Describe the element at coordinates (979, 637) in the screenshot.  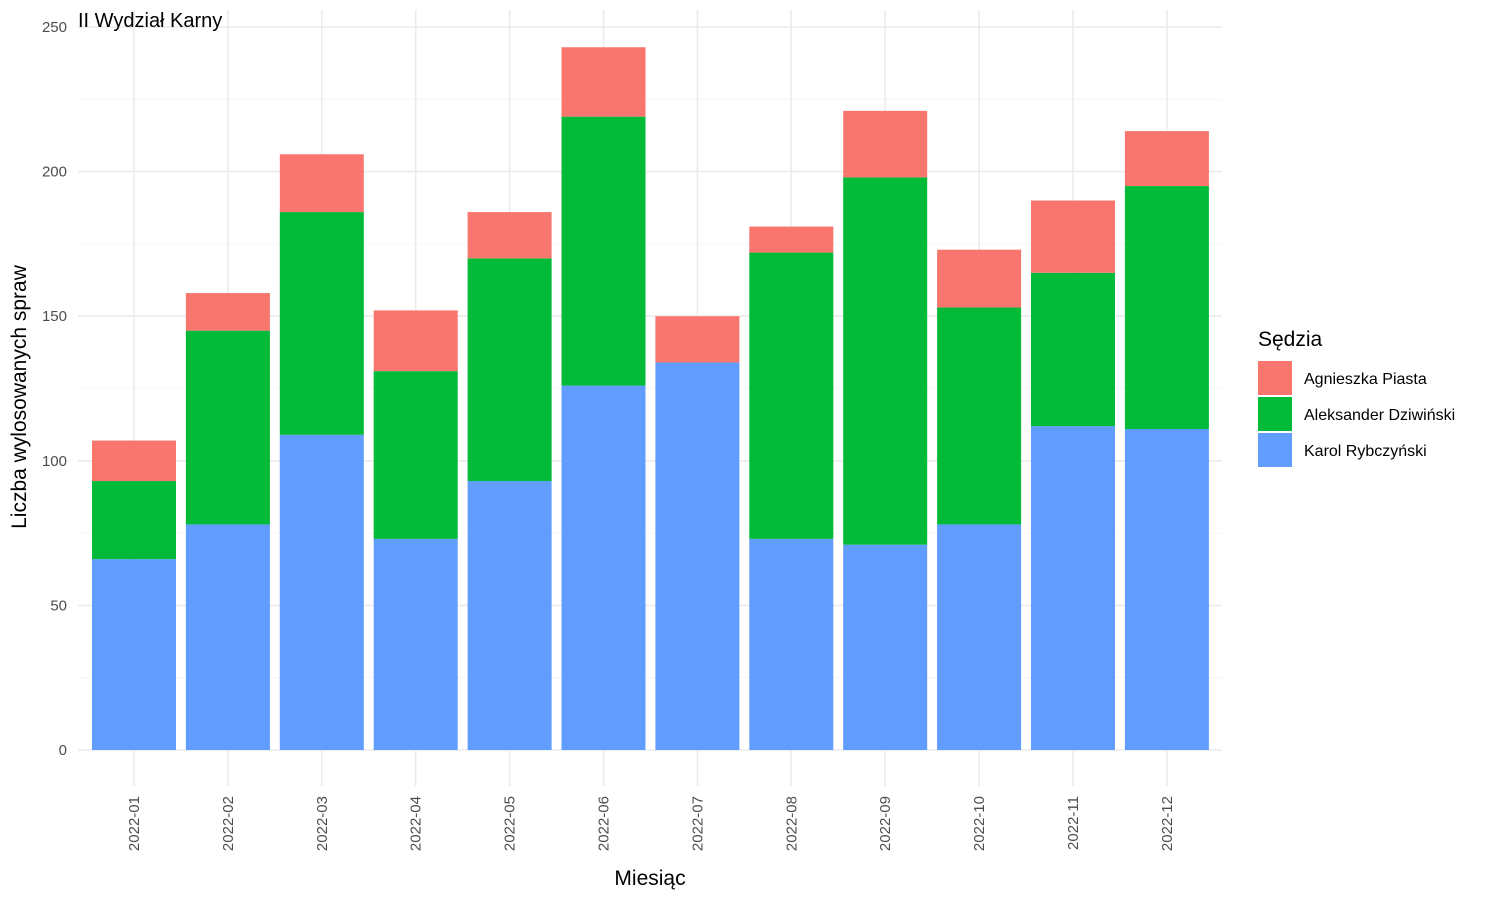
I see `bar-2022-10-karol-rybczy-ski` at that location.